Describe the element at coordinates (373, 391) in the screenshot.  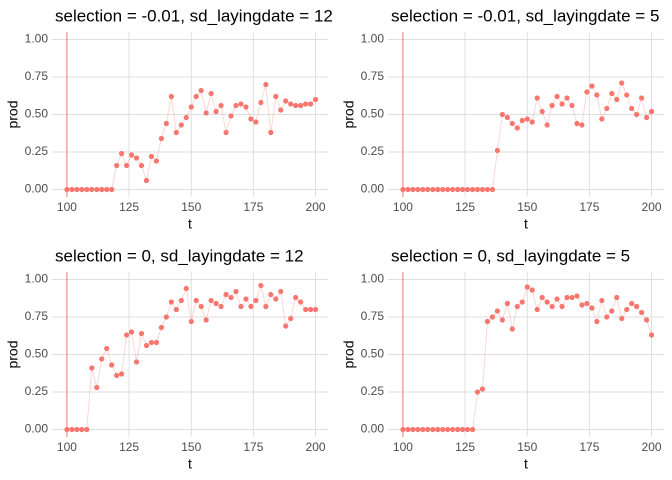
I see `y-tick-label: 0.25` at that location.